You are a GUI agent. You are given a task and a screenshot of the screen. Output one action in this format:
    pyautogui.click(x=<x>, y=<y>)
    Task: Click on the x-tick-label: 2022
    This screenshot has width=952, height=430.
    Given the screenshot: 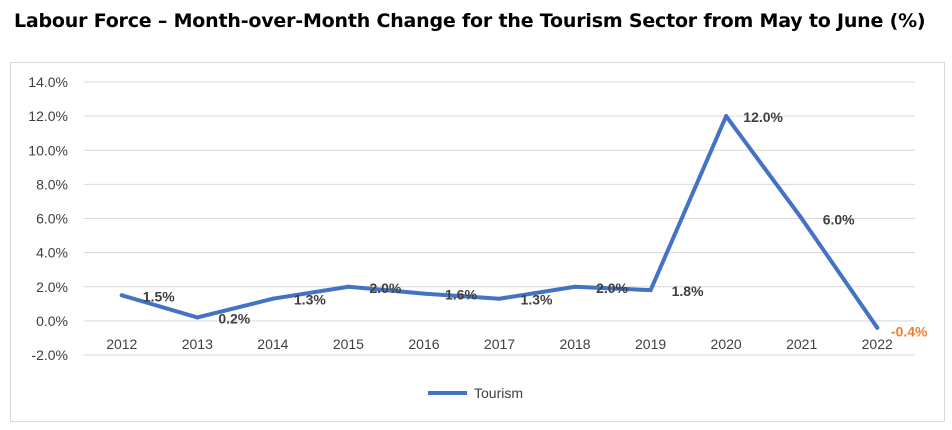 What is the action you would take?
    pyautogui.click(x=877, y=344)
    